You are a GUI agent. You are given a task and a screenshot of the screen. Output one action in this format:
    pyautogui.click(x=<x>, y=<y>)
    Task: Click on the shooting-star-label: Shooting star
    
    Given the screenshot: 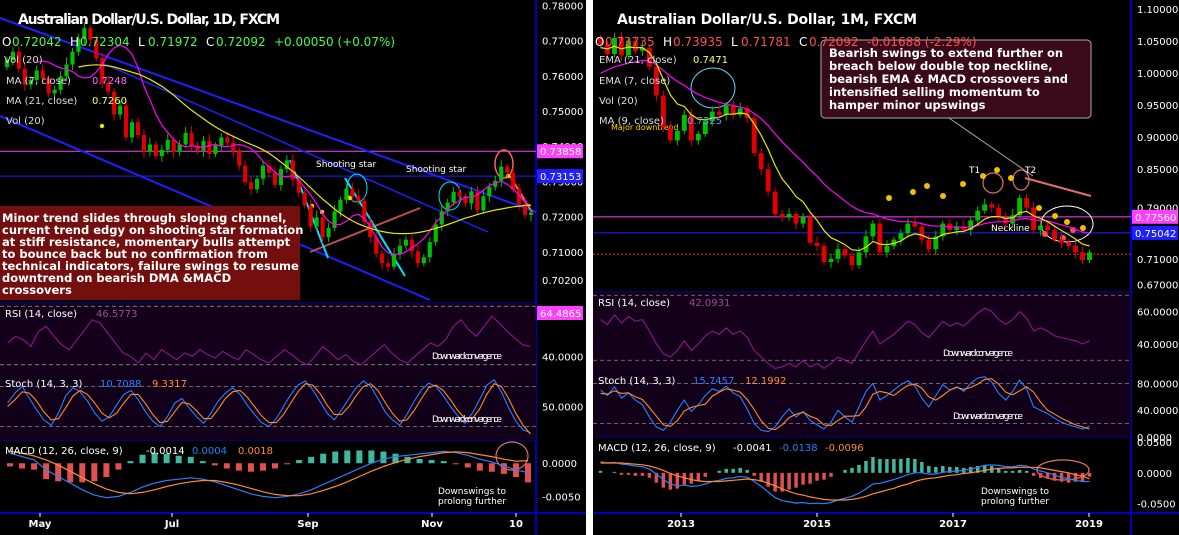 What is the action you would take?
    pyautogui.click(x=436, y=170)
    